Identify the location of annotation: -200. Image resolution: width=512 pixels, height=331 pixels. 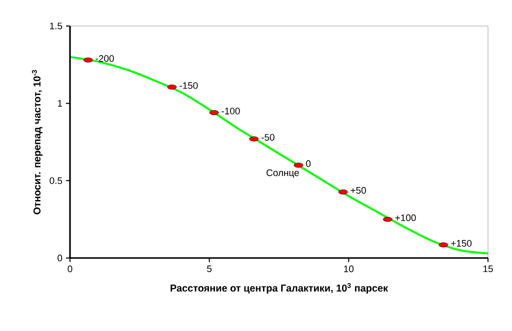
(105, 58).